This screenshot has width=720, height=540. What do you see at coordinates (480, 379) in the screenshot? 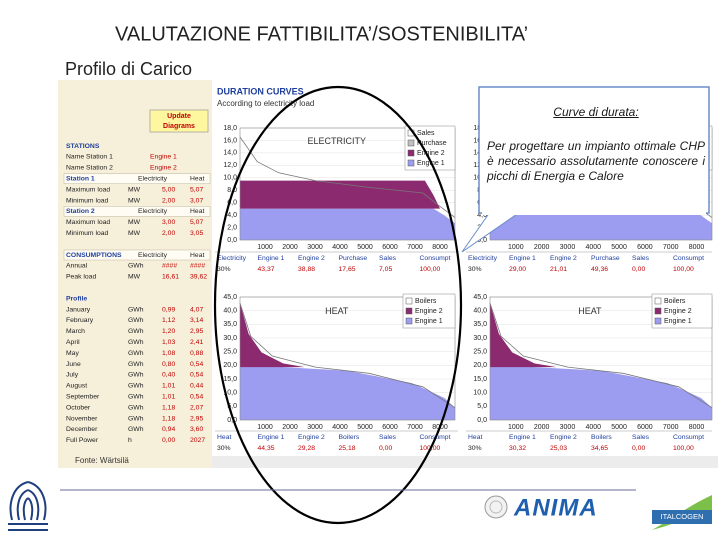
I see `y-tick-label: 15,0` at bounding box center [480, 379].